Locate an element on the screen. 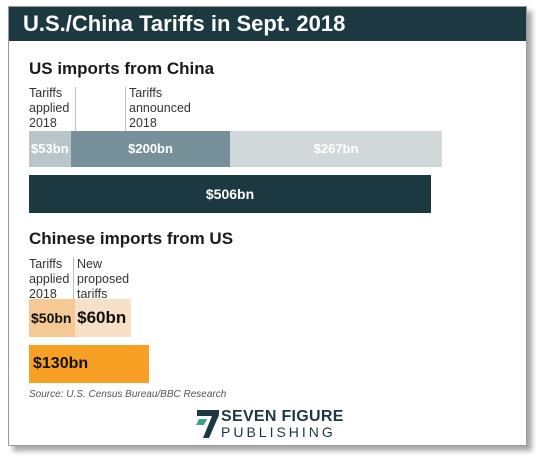 This screenshot has width=540, height=458. col-label-proposed: New proposed tariffs is located at coordinates (103, 279).